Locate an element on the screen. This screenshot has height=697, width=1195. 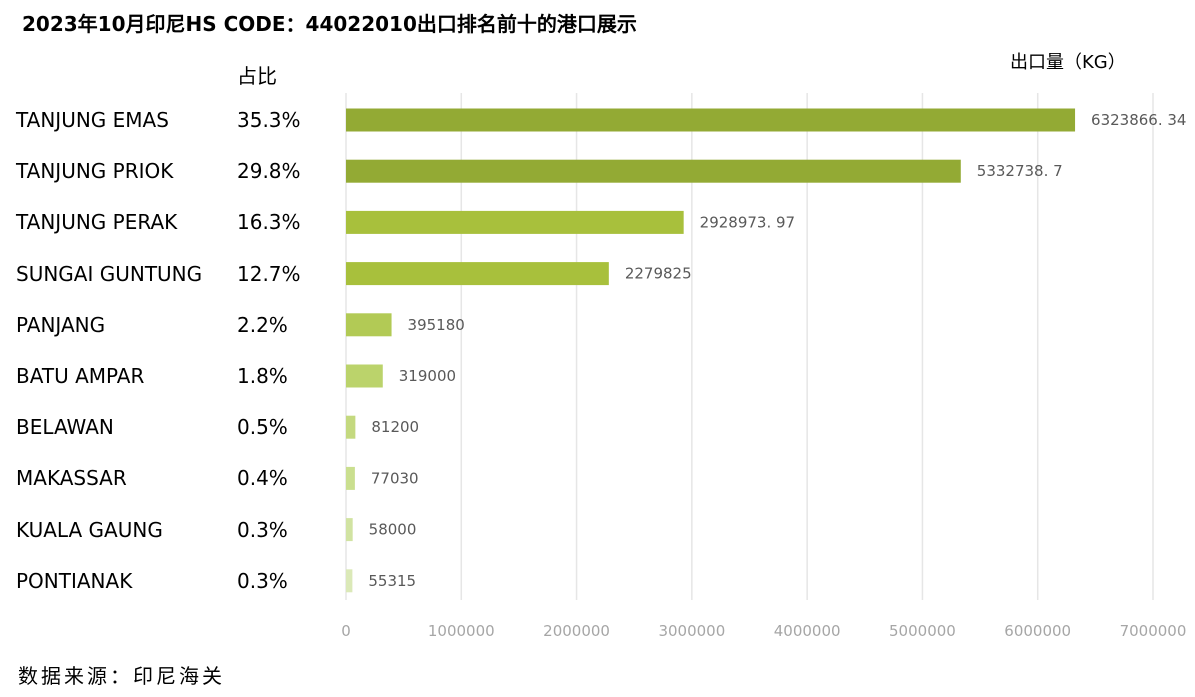
port-label: BATU AMPAR is located at coordinates (80, 376).